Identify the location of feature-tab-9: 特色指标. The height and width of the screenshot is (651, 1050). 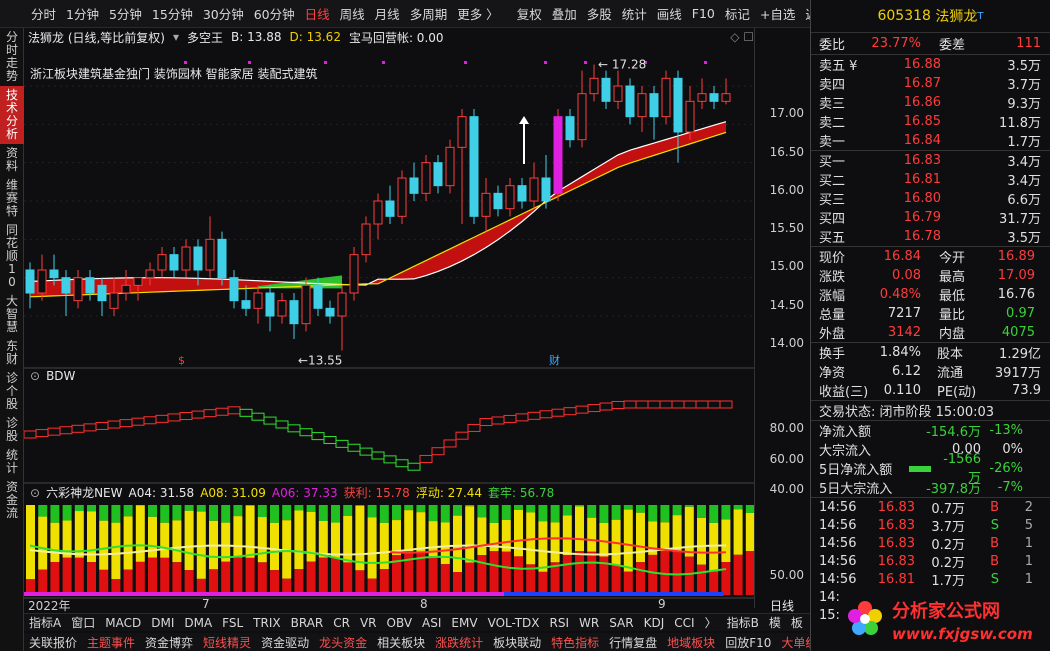
(575, 642).